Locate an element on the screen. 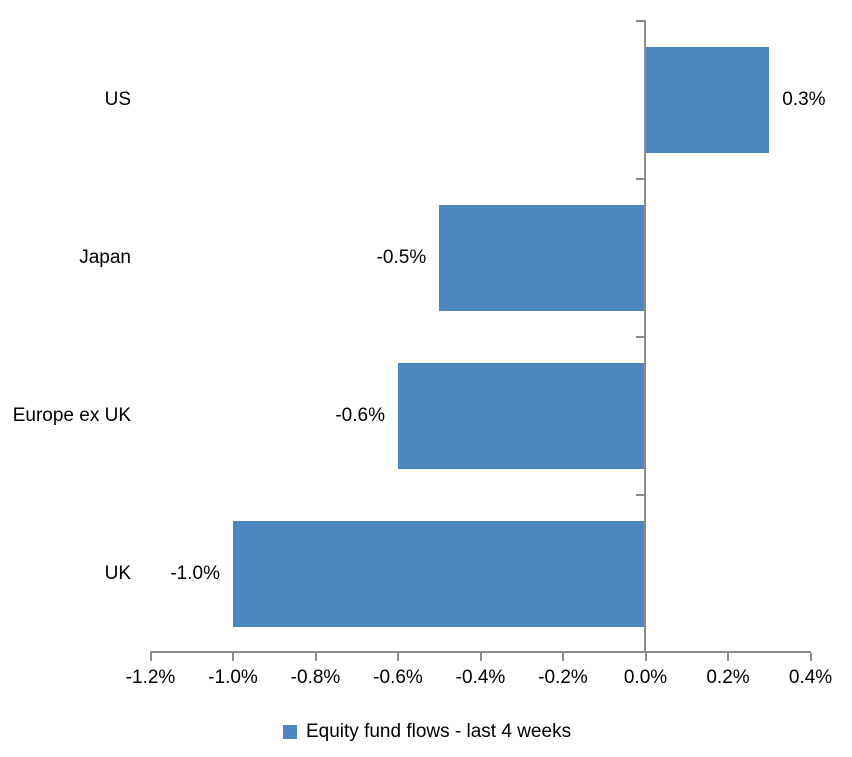  x-tick-label: -1.2% is located at coordinates (150, 677).